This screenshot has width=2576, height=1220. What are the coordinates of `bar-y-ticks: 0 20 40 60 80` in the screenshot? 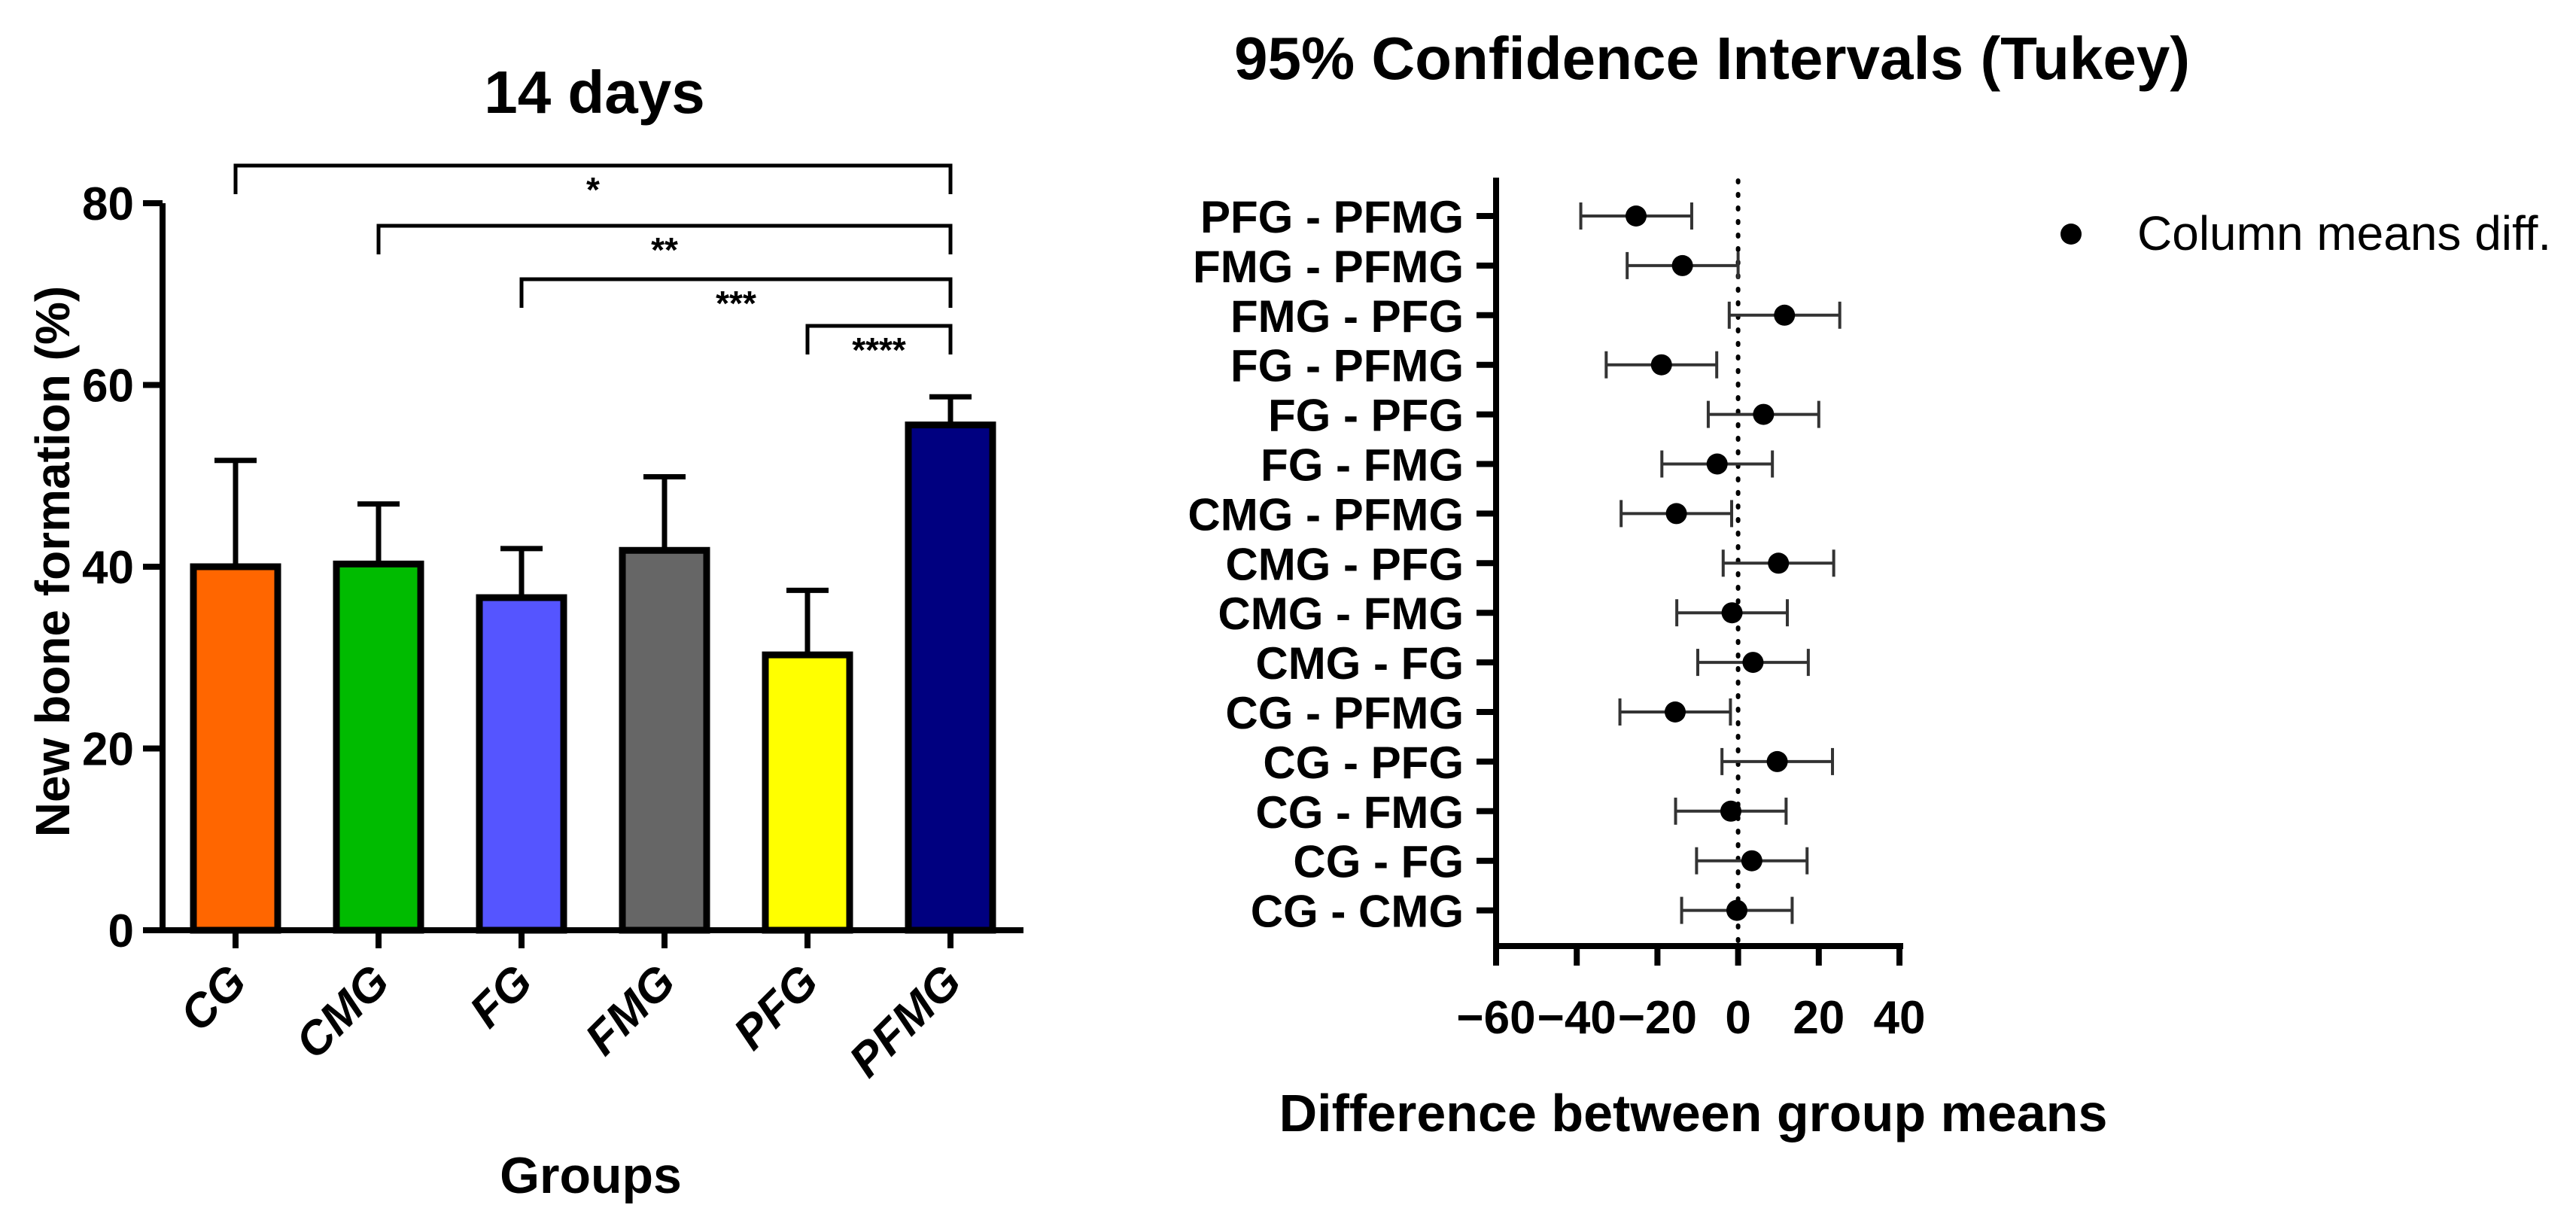 It's located at (122, 567).